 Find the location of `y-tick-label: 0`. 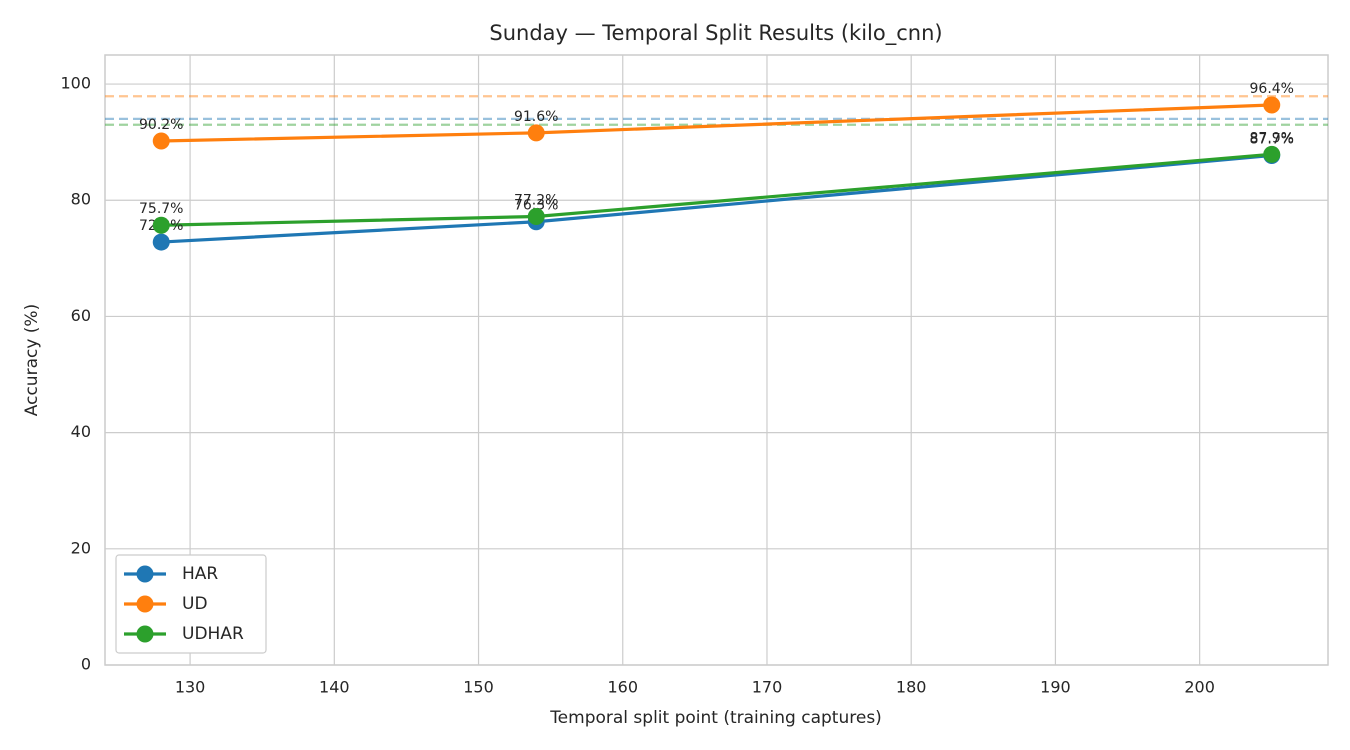

y-tick-label: 0 is located at coordinates (86, 664).